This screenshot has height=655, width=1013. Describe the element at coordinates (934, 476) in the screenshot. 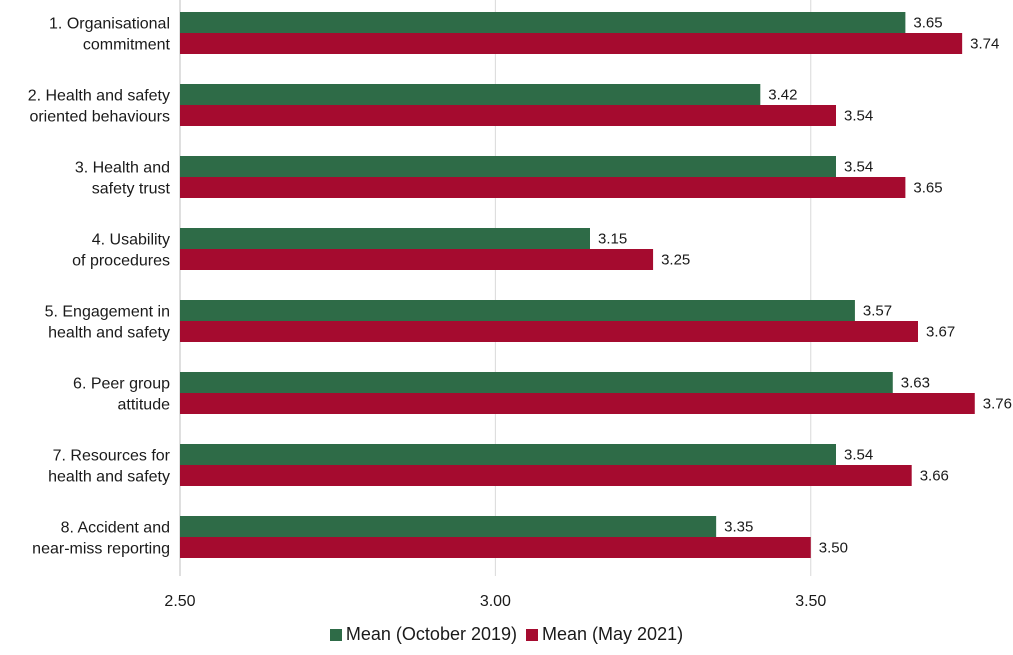

I see `bar-data-label: 3.66` at that location.